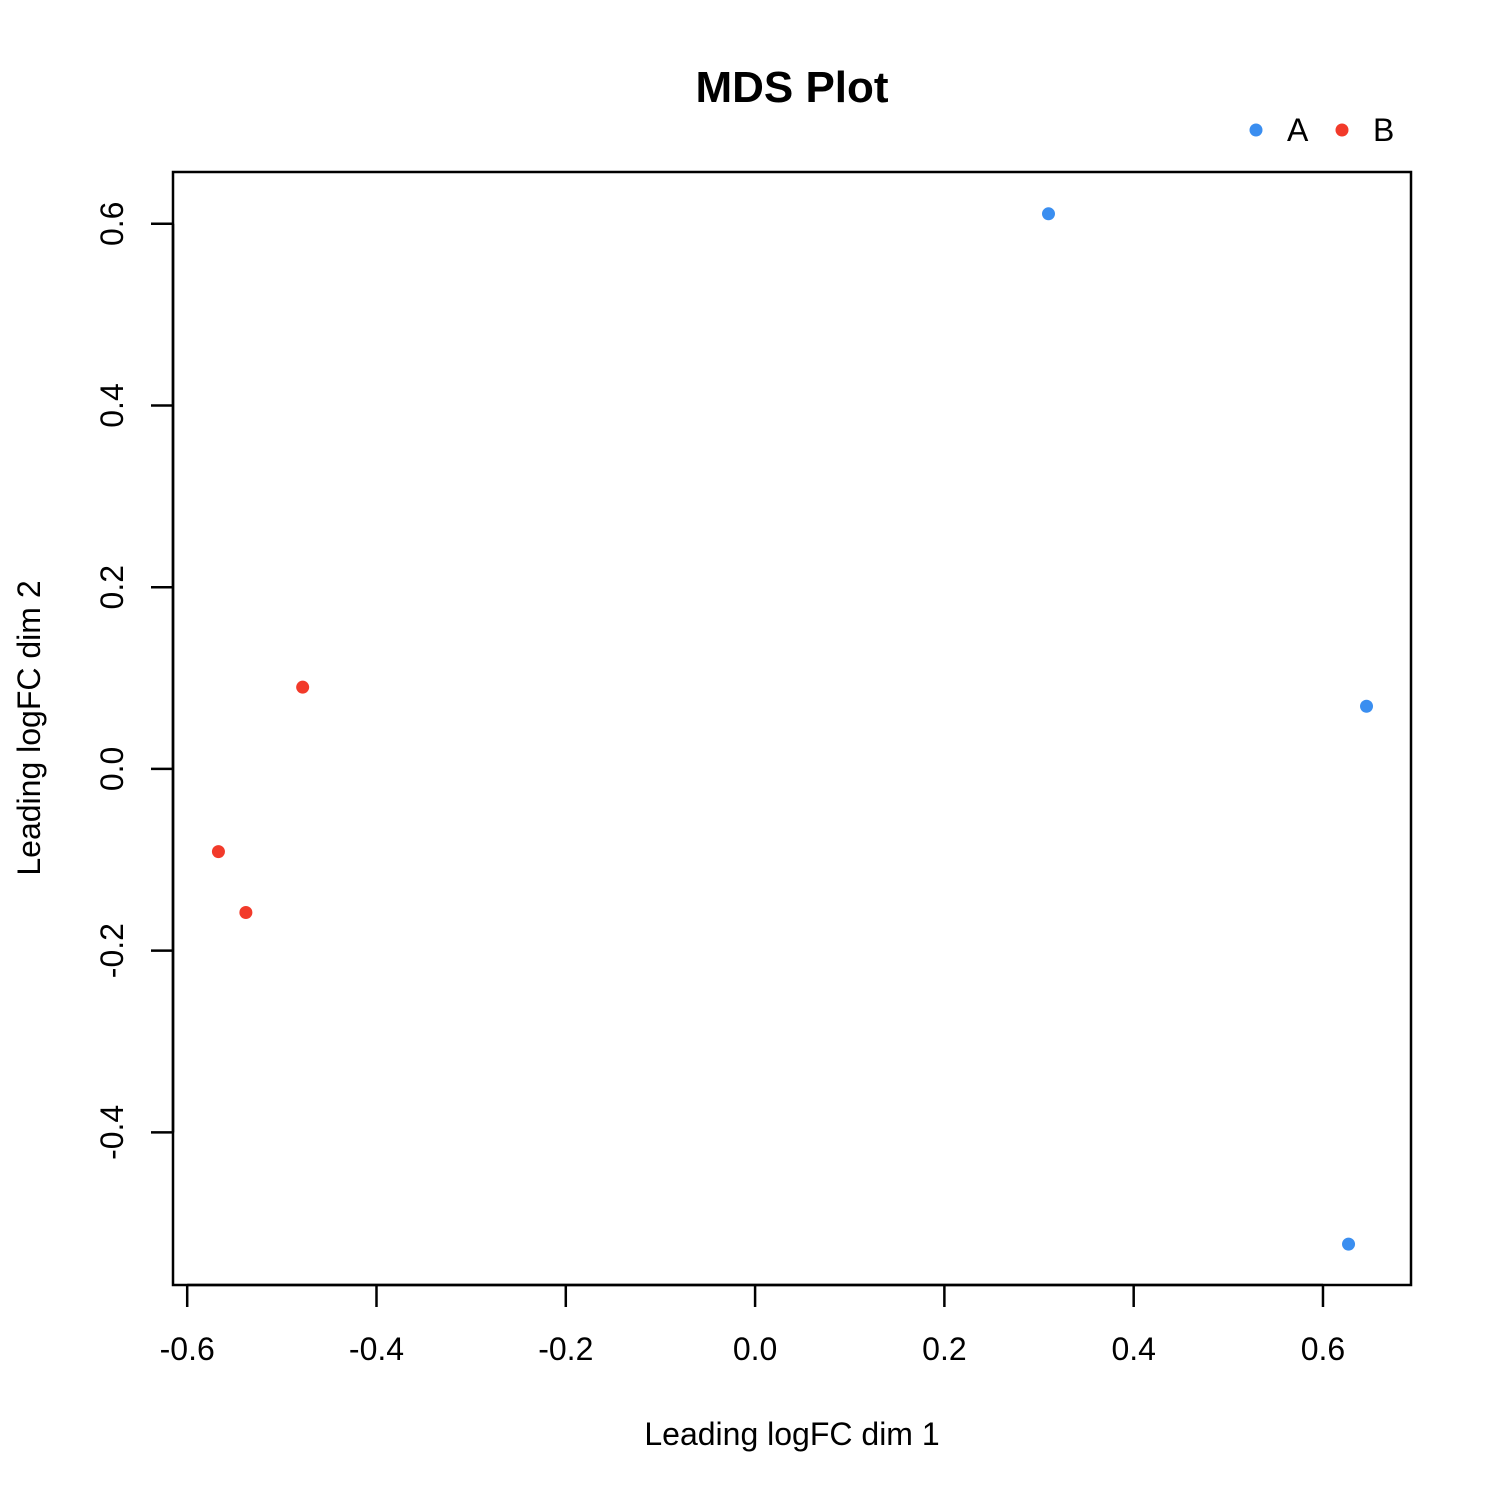 This screenshot has height=1500, width=1500. I want to click on y-axis-label: Leading logFC dim 2, so click(29, 727).